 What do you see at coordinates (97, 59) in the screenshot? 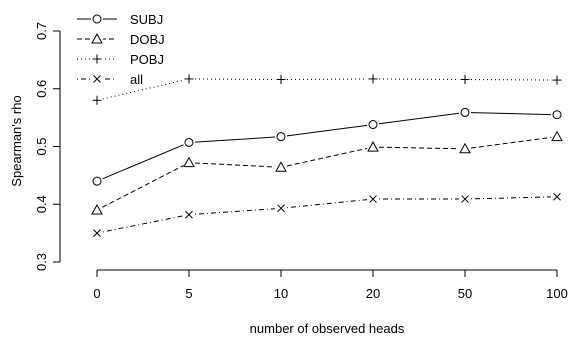
I see `legend-marker-pobj` at bounding box center [97, 59].